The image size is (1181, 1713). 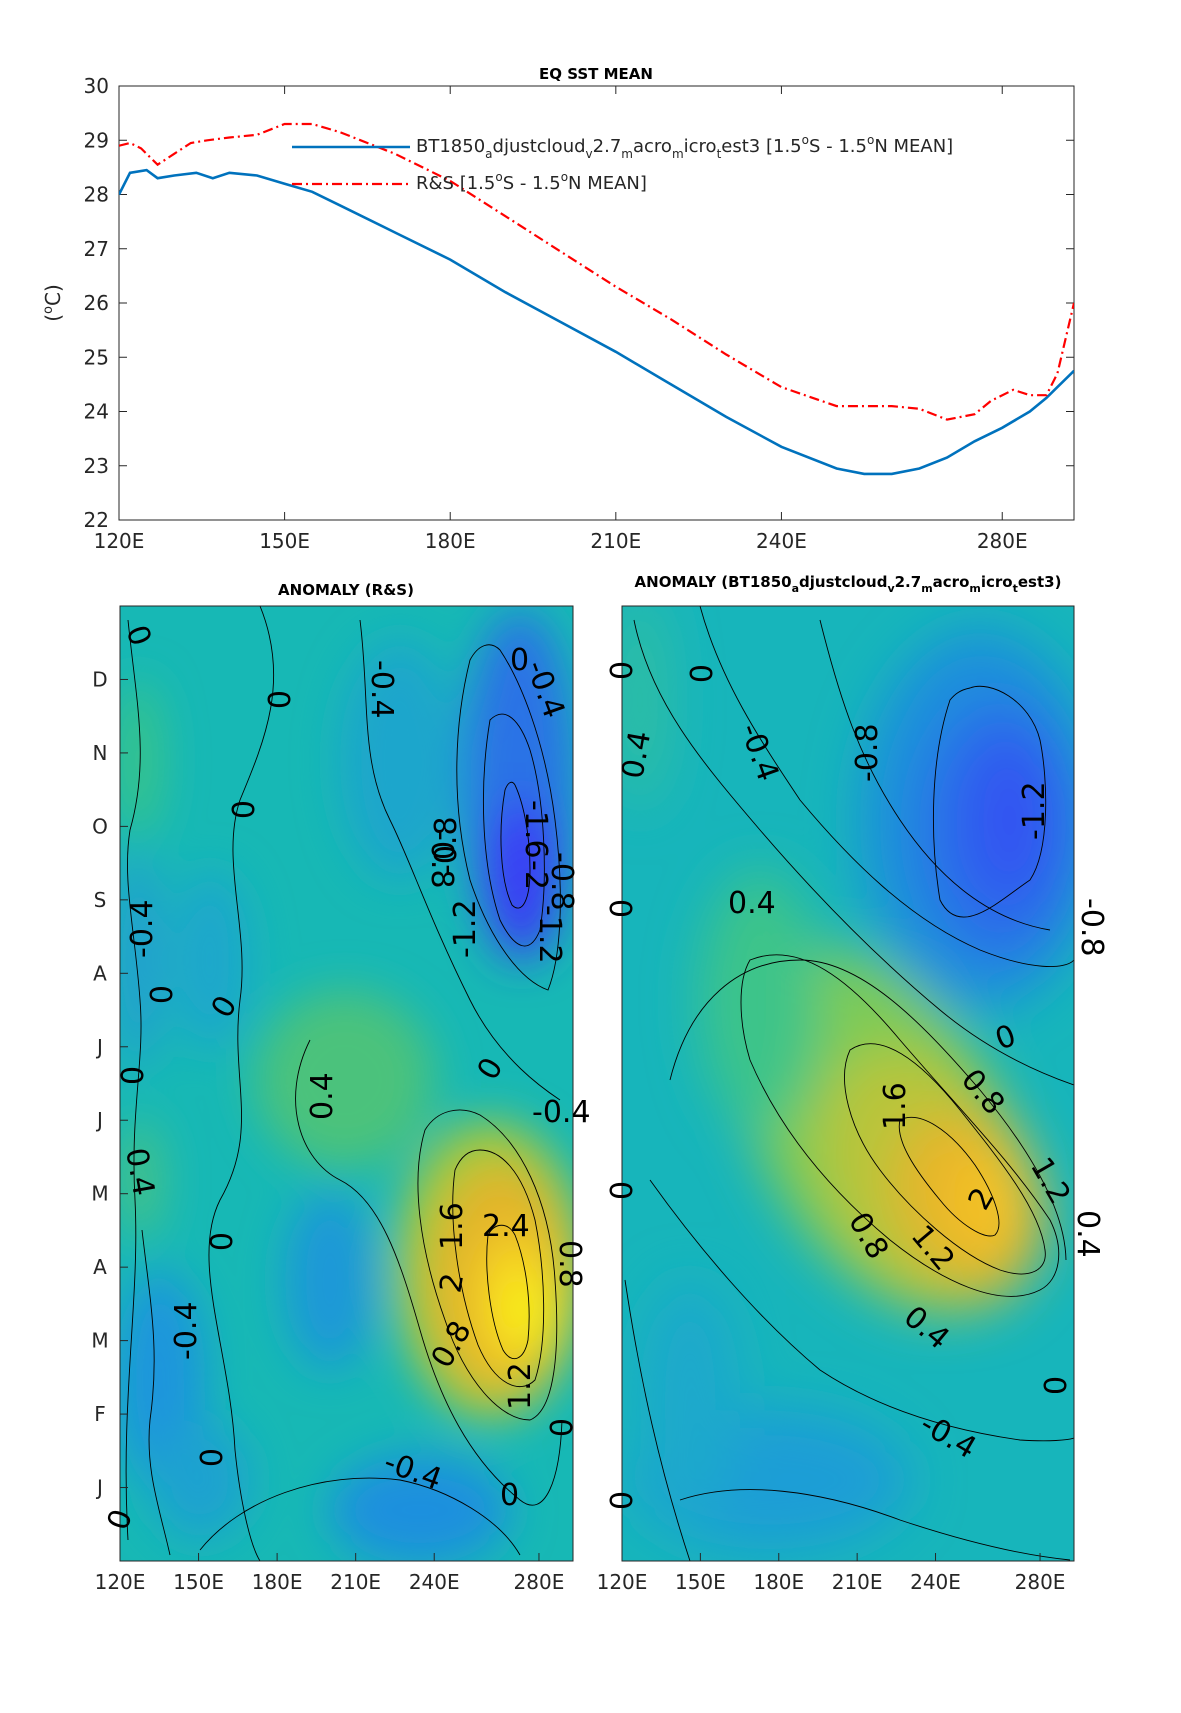 I want to click on y-tick-label: 28, so click(x=96, y=195).